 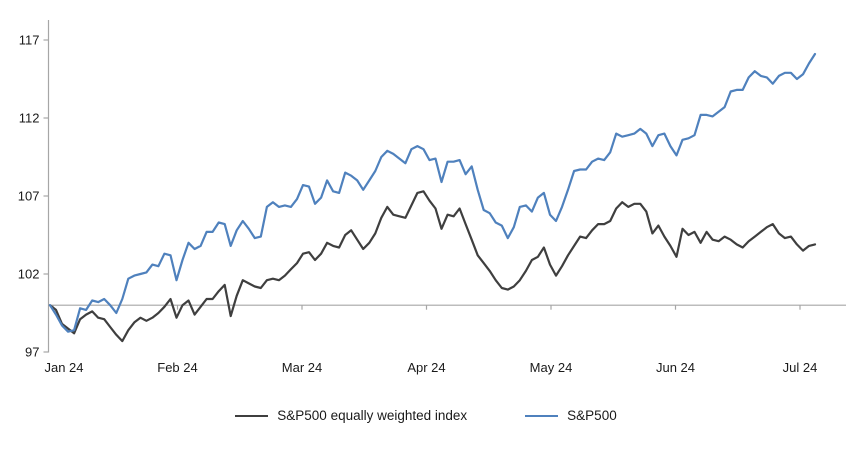 What do you see at coordinates (177, 367) in the screenshot?
I see `x-axis-label: Feb 24` at bounding box center [177, 367].